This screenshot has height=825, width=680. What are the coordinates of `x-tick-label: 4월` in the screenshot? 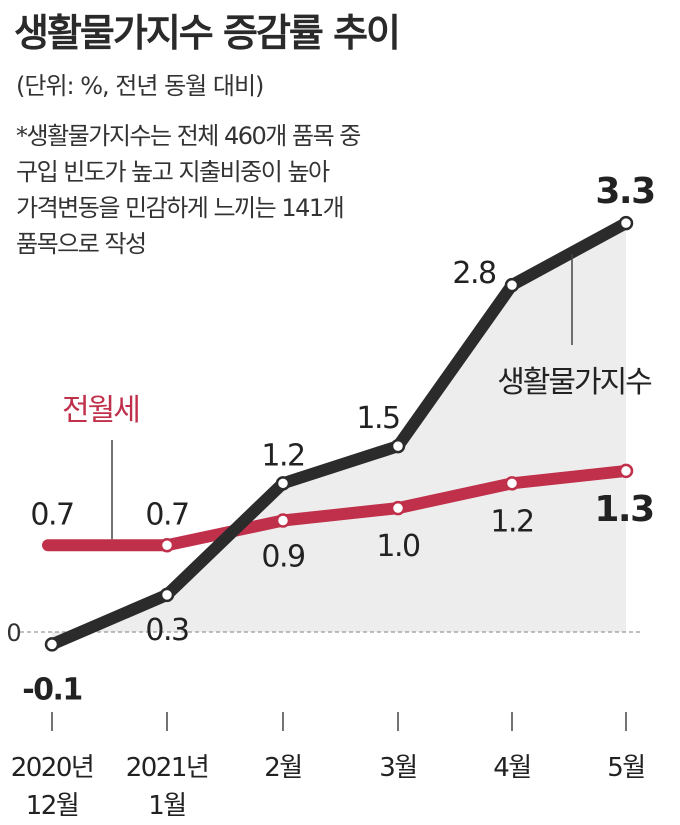 It's located at (511, 768).